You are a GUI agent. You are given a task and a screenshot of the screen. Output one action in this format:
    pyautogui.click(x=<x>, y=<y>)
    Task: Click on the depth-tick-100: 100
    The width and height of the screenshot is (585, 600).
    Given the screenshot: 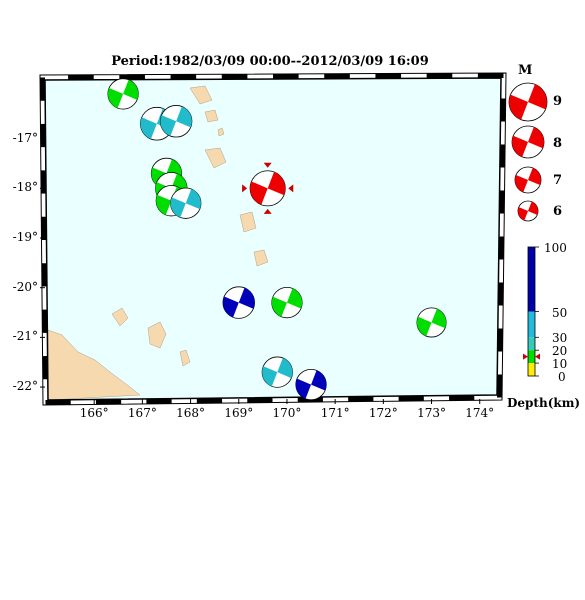 What is the action you would take?
    pyautogui.click(x=555, y=248)
    